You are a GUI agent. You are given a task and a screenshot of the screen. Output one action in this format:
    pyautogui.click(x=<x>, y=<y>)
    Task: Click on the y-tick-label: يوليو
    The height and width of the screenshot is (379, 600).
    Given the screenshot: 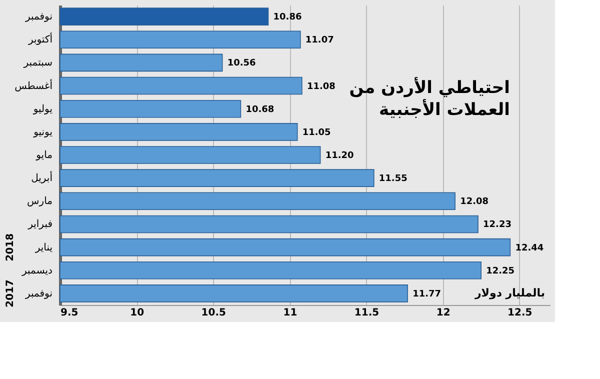 What is the action you would take?
    pyautogui.click(x=42, y=109)
    